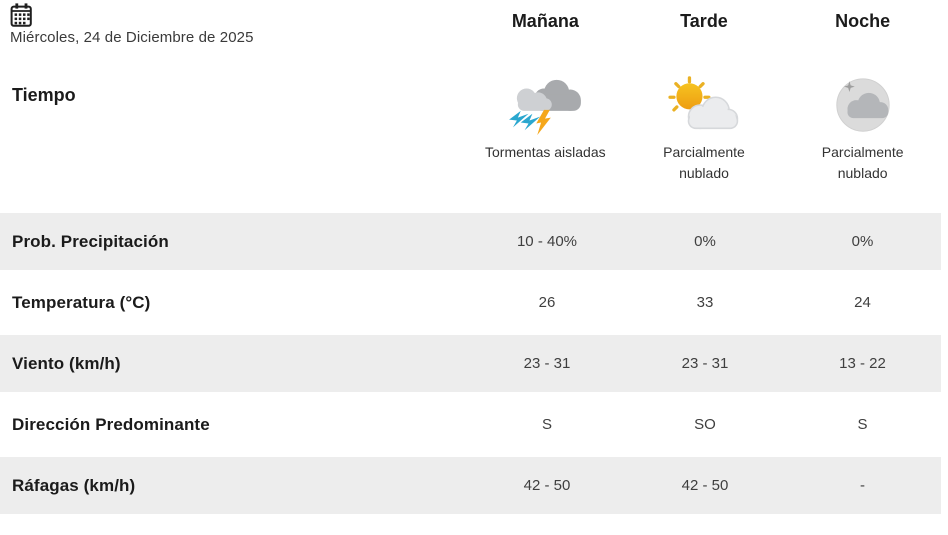 The height and width of the screenshot is (535, 948). I want to click on row-value-noche: 0%, so click(862, 241).